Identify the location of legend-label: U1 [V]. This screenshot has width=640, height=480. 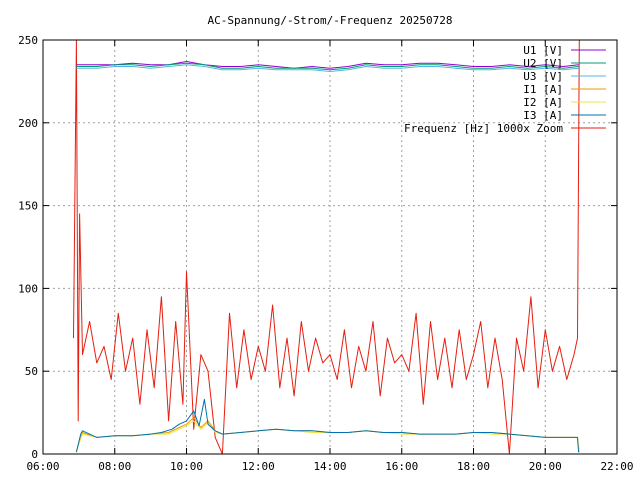
(543, 50).